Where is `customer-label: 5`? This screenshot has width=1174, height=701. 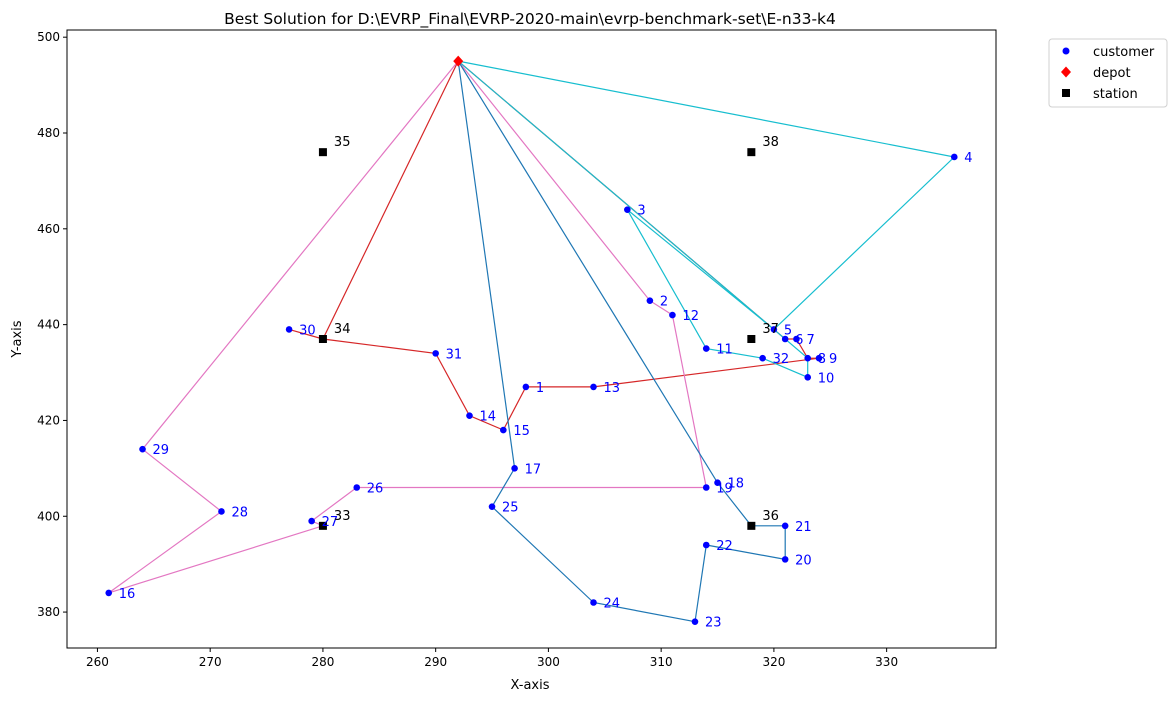
customer-label: 5 is located at coordinates (788, 330).